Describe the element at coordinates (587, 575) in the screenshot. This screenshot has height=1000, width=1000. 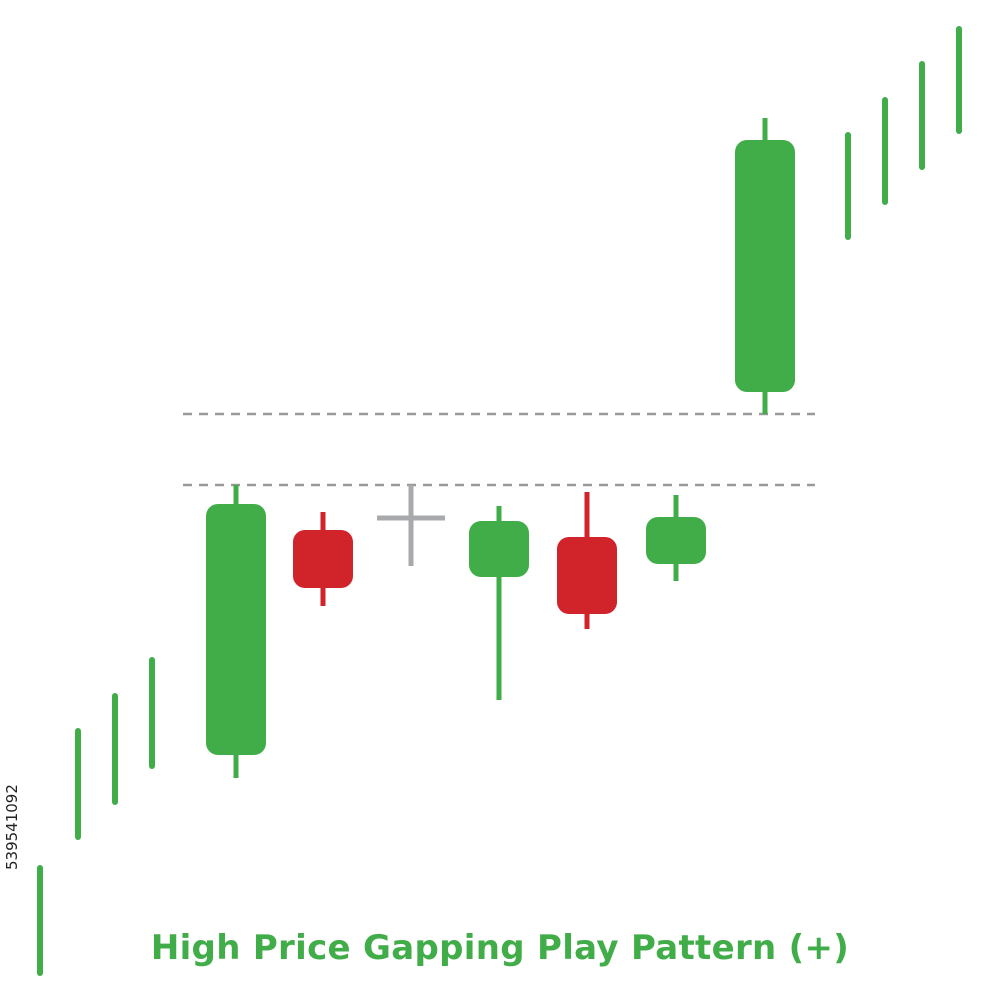
I see `candle-9-body` at that location.